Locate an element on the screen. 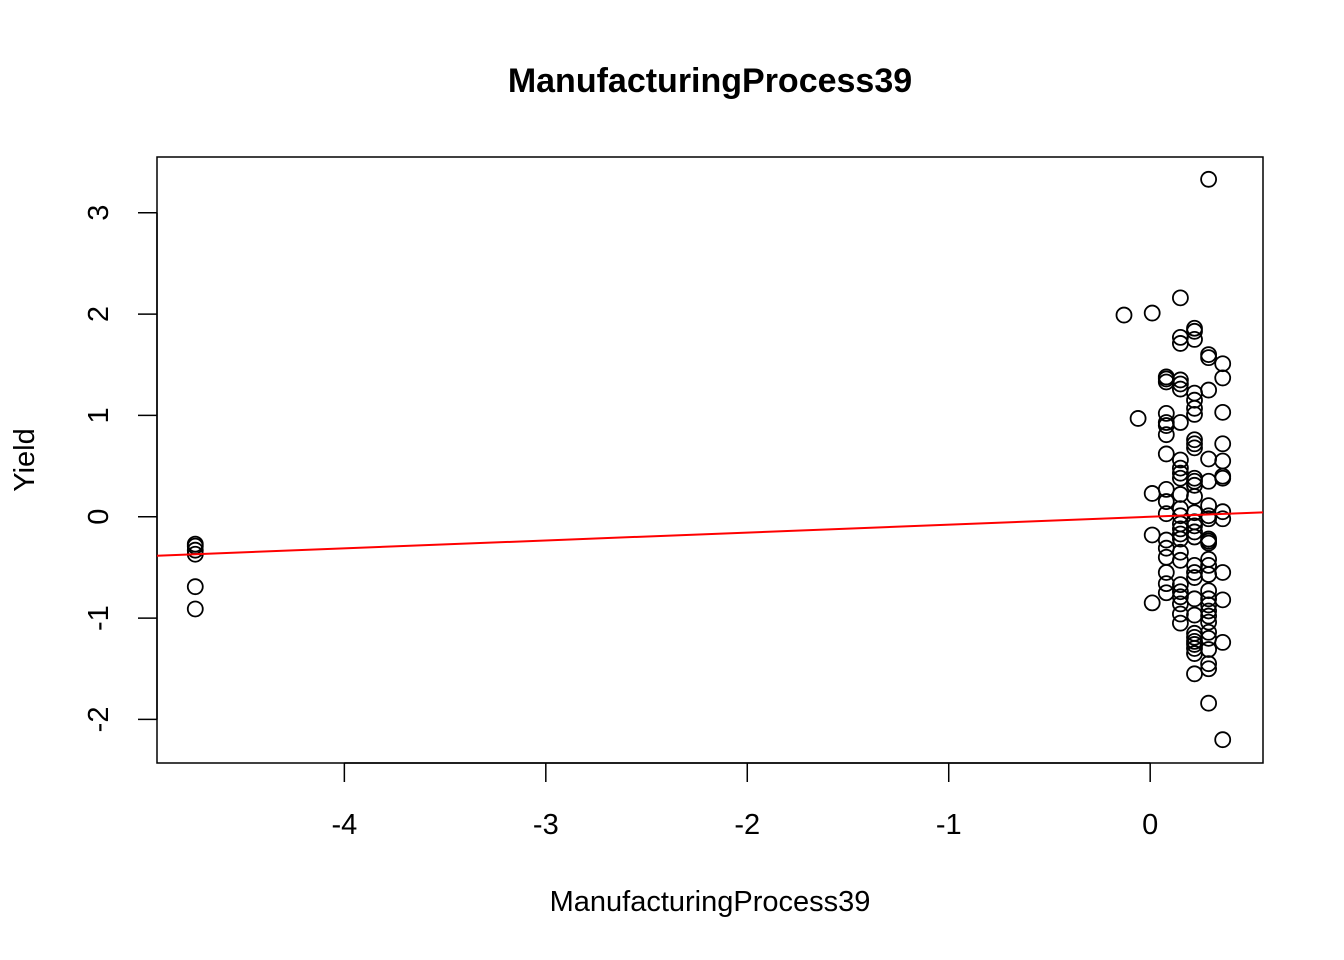 The width and height of the screenshot is (1344, 960). regression-line is located at coordinates (710, 534).